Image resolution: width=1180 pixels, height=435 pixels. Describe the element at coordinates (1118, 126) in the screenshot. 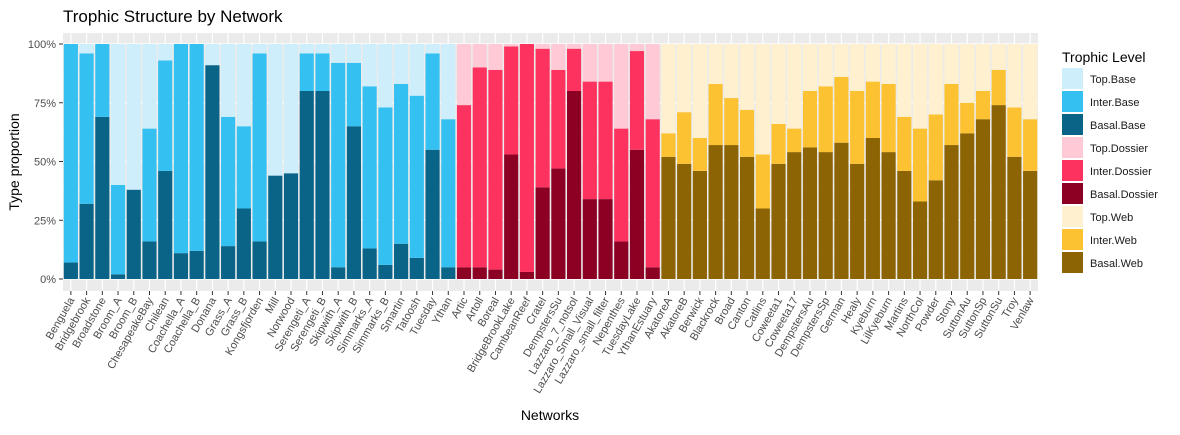

I see `legend-label: Basal.Base` at that location.